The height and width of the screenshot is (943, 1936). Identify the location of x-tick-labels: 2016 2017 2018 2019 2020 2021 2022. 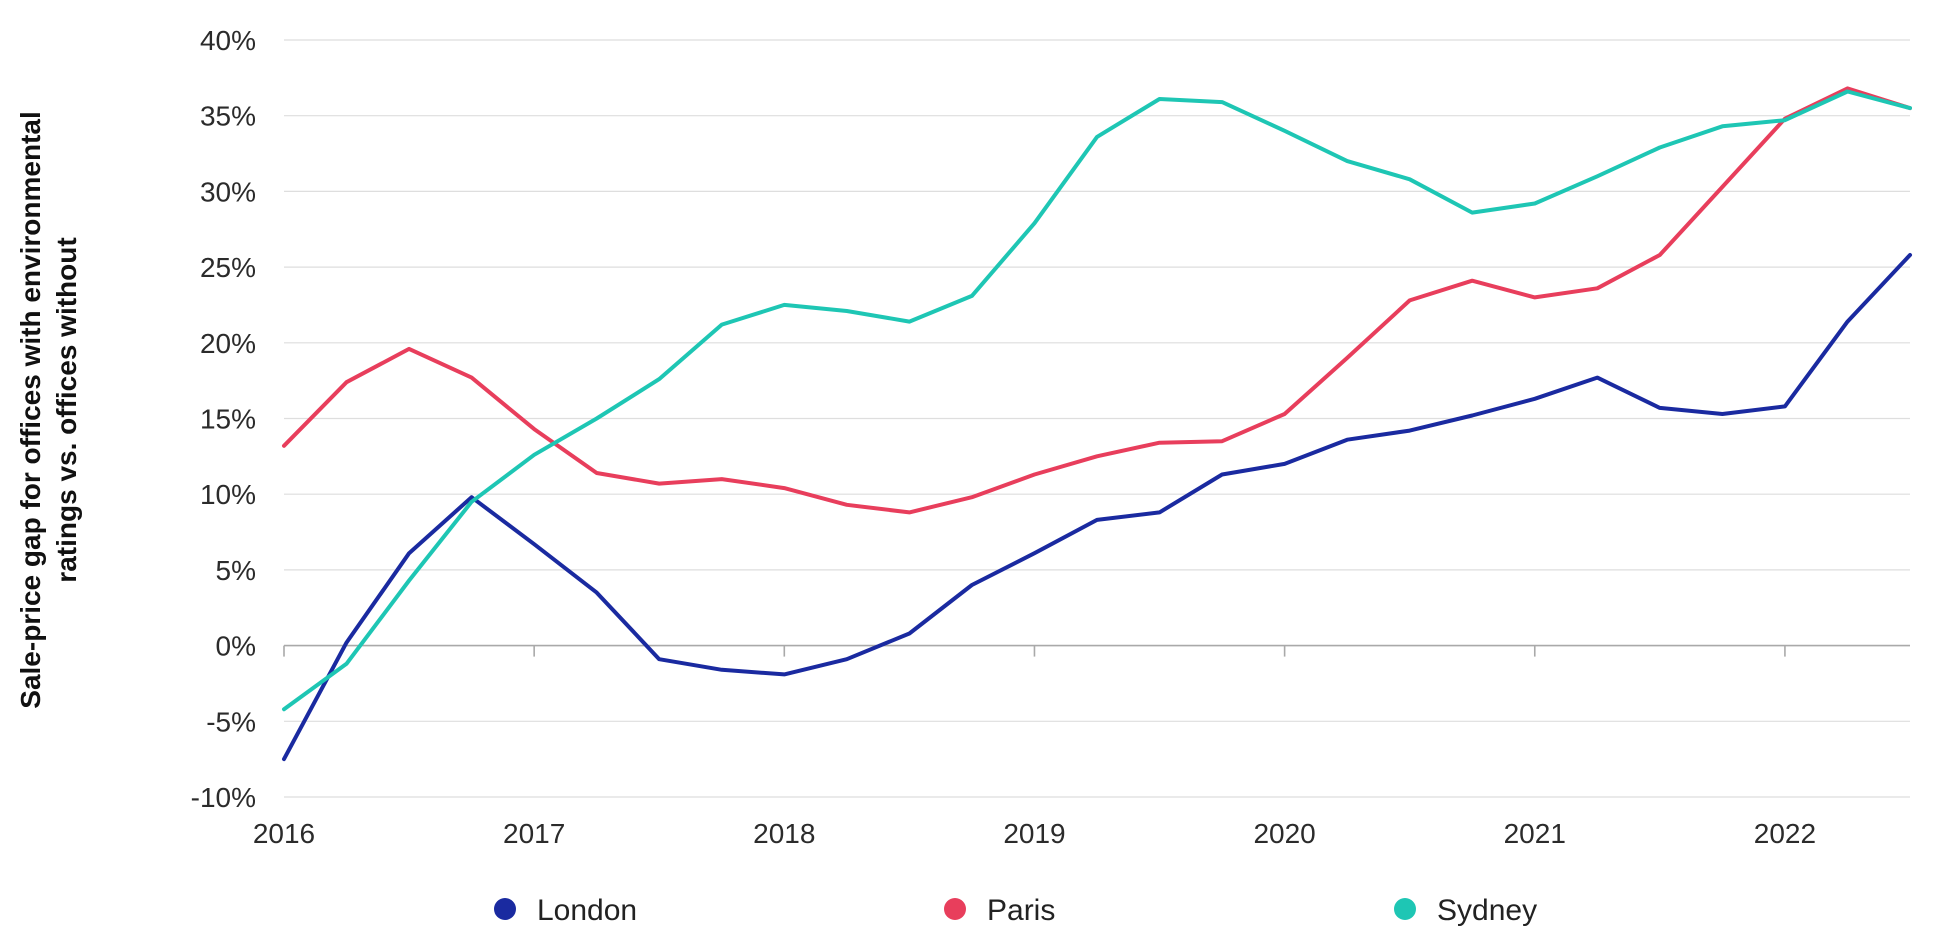
(1034, 833).